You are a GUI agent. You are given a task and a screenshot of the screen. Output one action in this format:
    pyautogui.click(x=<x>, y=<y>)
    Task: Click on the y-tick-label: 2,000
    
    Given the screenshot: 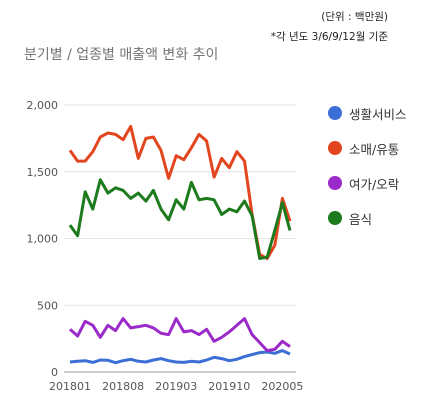 What is the action you would take?
    pyautogui.click(x=43, y=105)
    